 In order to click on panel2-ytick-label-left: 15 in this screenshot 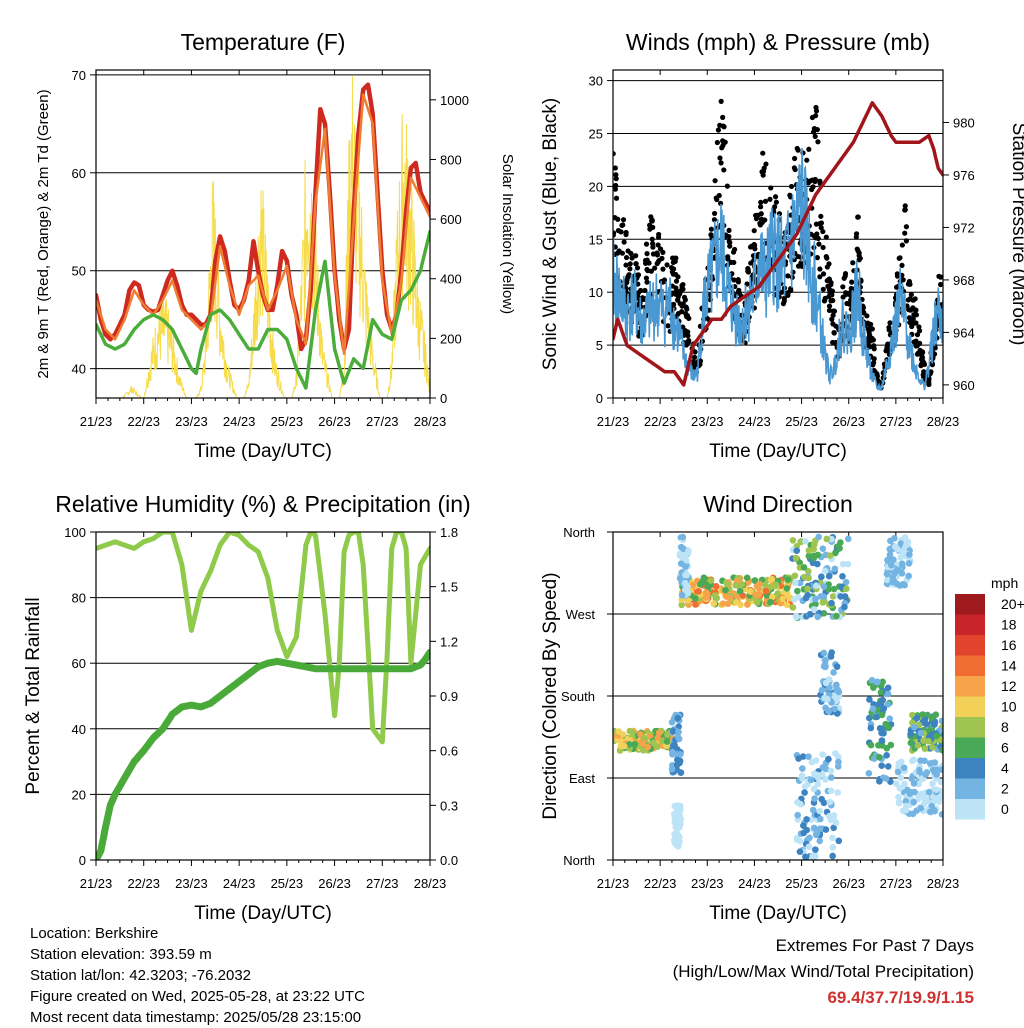, I will do `click(596, 239)`.